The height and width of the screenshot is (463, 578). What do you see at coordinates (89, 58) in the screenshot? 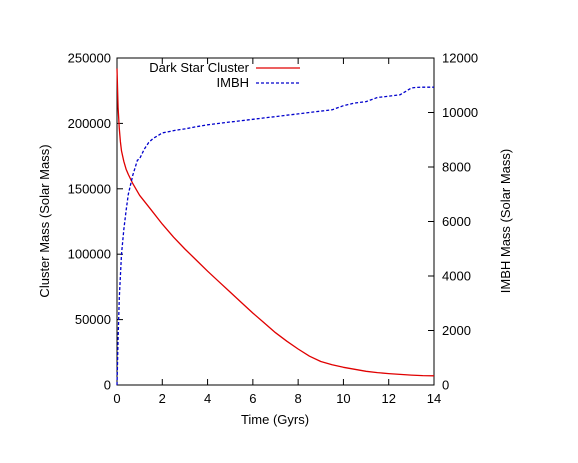
I see `y-tick-label: 250000` at bounding box center [89, 58].